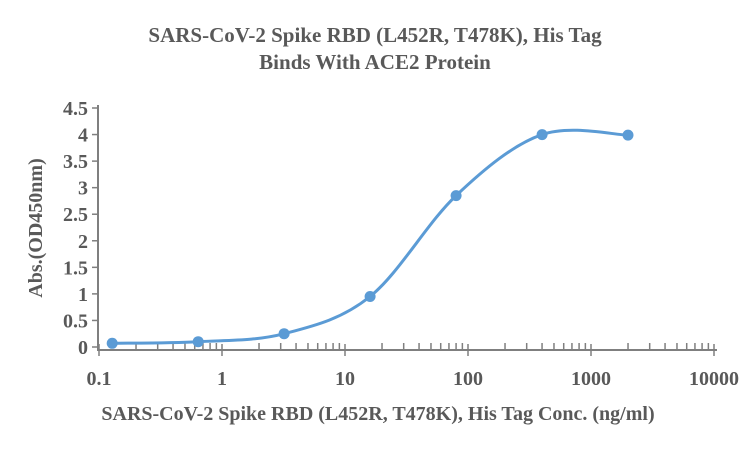  I want to click on chart-title-line-2: Binds With ACE2 Protein, so click(375, 62).